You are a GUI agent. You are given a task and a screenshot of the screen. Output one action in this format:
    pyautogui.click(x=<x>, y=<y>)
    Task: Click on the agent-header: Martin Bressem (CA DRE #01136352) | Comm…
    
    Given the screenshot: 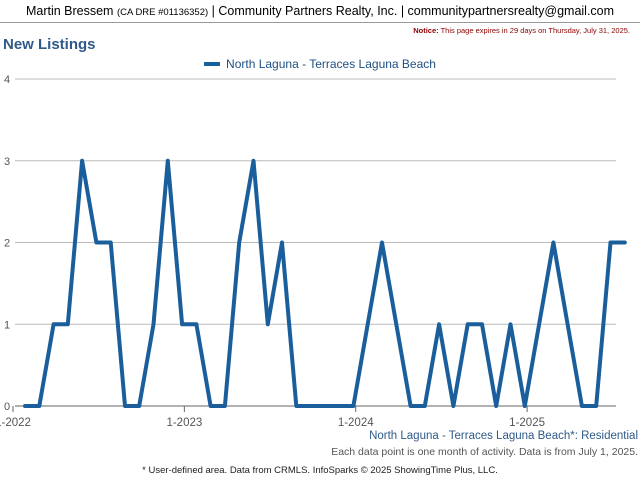 What is the action you would take?
    pyautogui.click(x=320, y=11)
    